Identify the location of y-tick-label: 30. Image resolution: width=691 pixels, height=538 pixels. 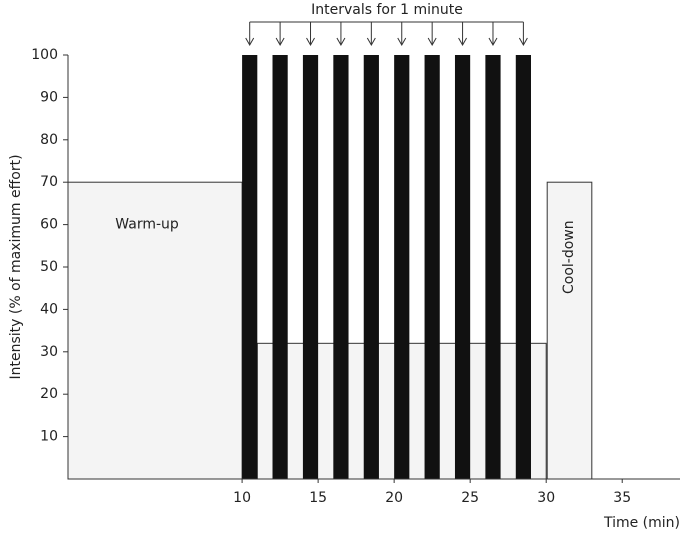
(49, 352).